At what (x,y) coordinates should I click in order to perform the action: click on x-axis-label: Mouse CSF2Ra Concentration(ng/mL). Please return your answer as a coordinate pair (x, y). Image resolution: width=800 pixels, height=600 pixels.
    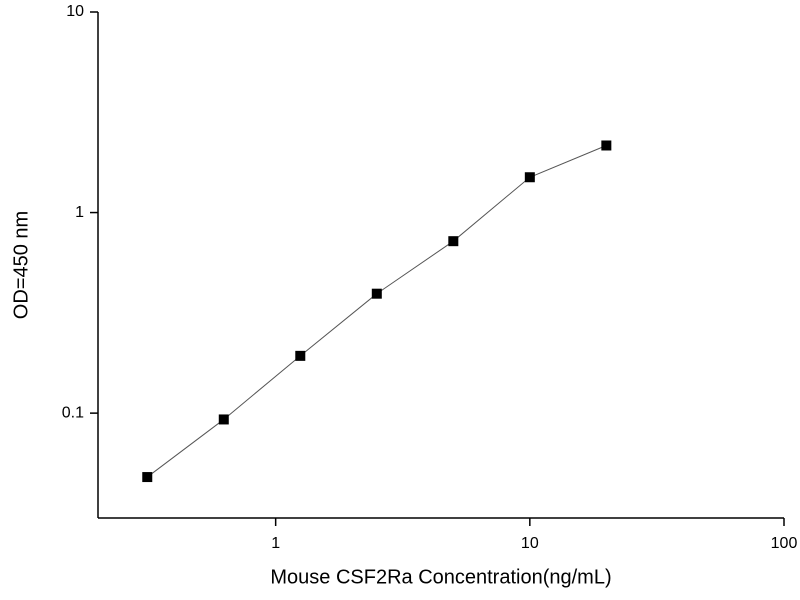
    Looking at the image, I should click on (440, 577).